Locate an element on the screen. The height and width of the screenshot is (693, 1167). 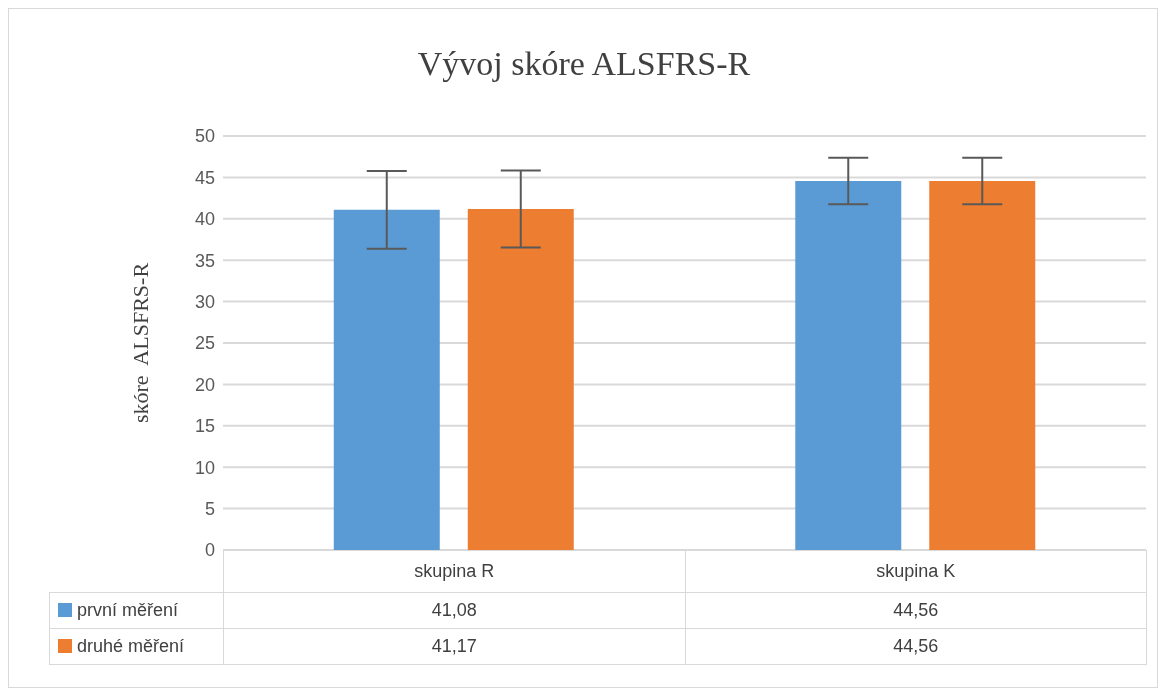
legend-label: první měření is located at coordinates (136, 610).